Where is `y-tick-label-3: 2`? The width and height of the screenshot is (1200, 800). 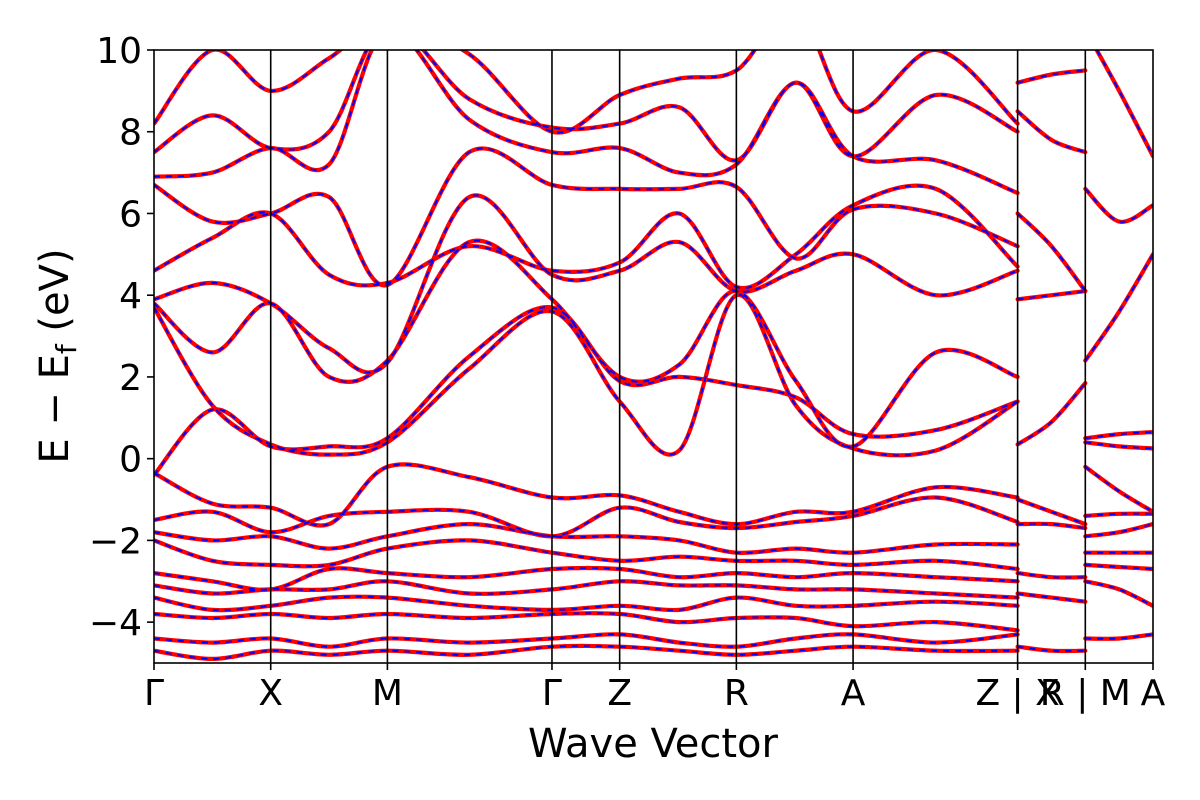 y-tick-label-3: 2 is located at coordinates (130, 378).